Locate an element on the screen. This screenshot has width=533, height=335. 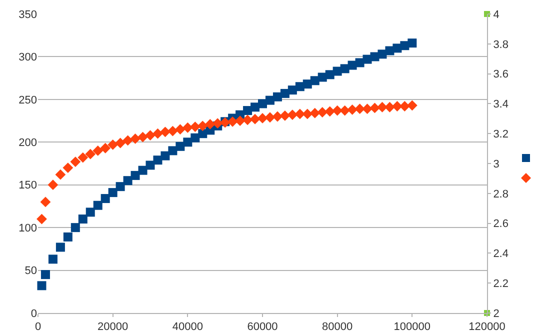
x-tick-label: 100000 is located at coordinates (412, 327).